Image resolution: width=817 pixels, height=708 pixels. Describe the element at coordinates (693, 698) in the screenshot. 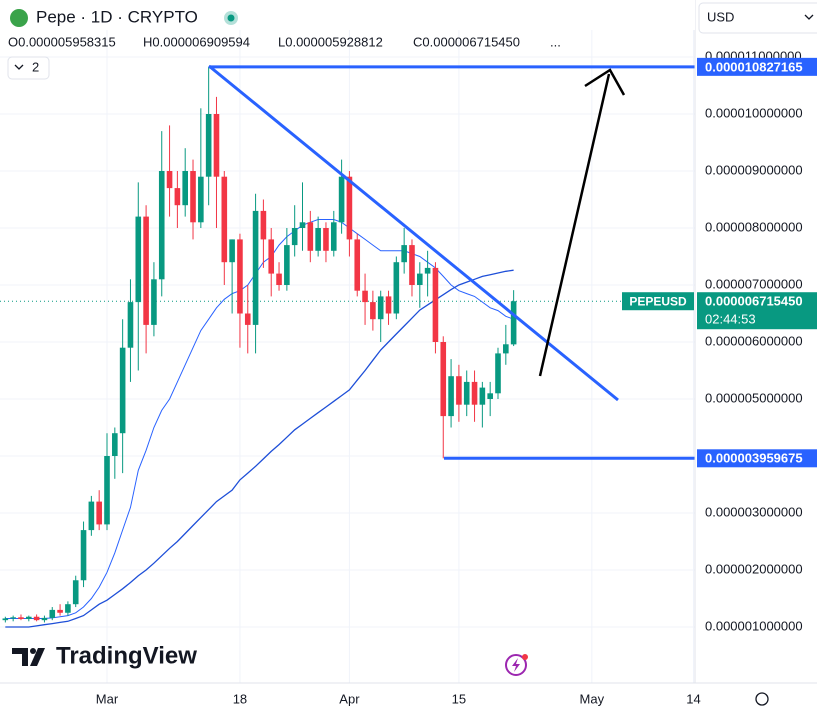

I see `x-tick-label: 14` at that location.